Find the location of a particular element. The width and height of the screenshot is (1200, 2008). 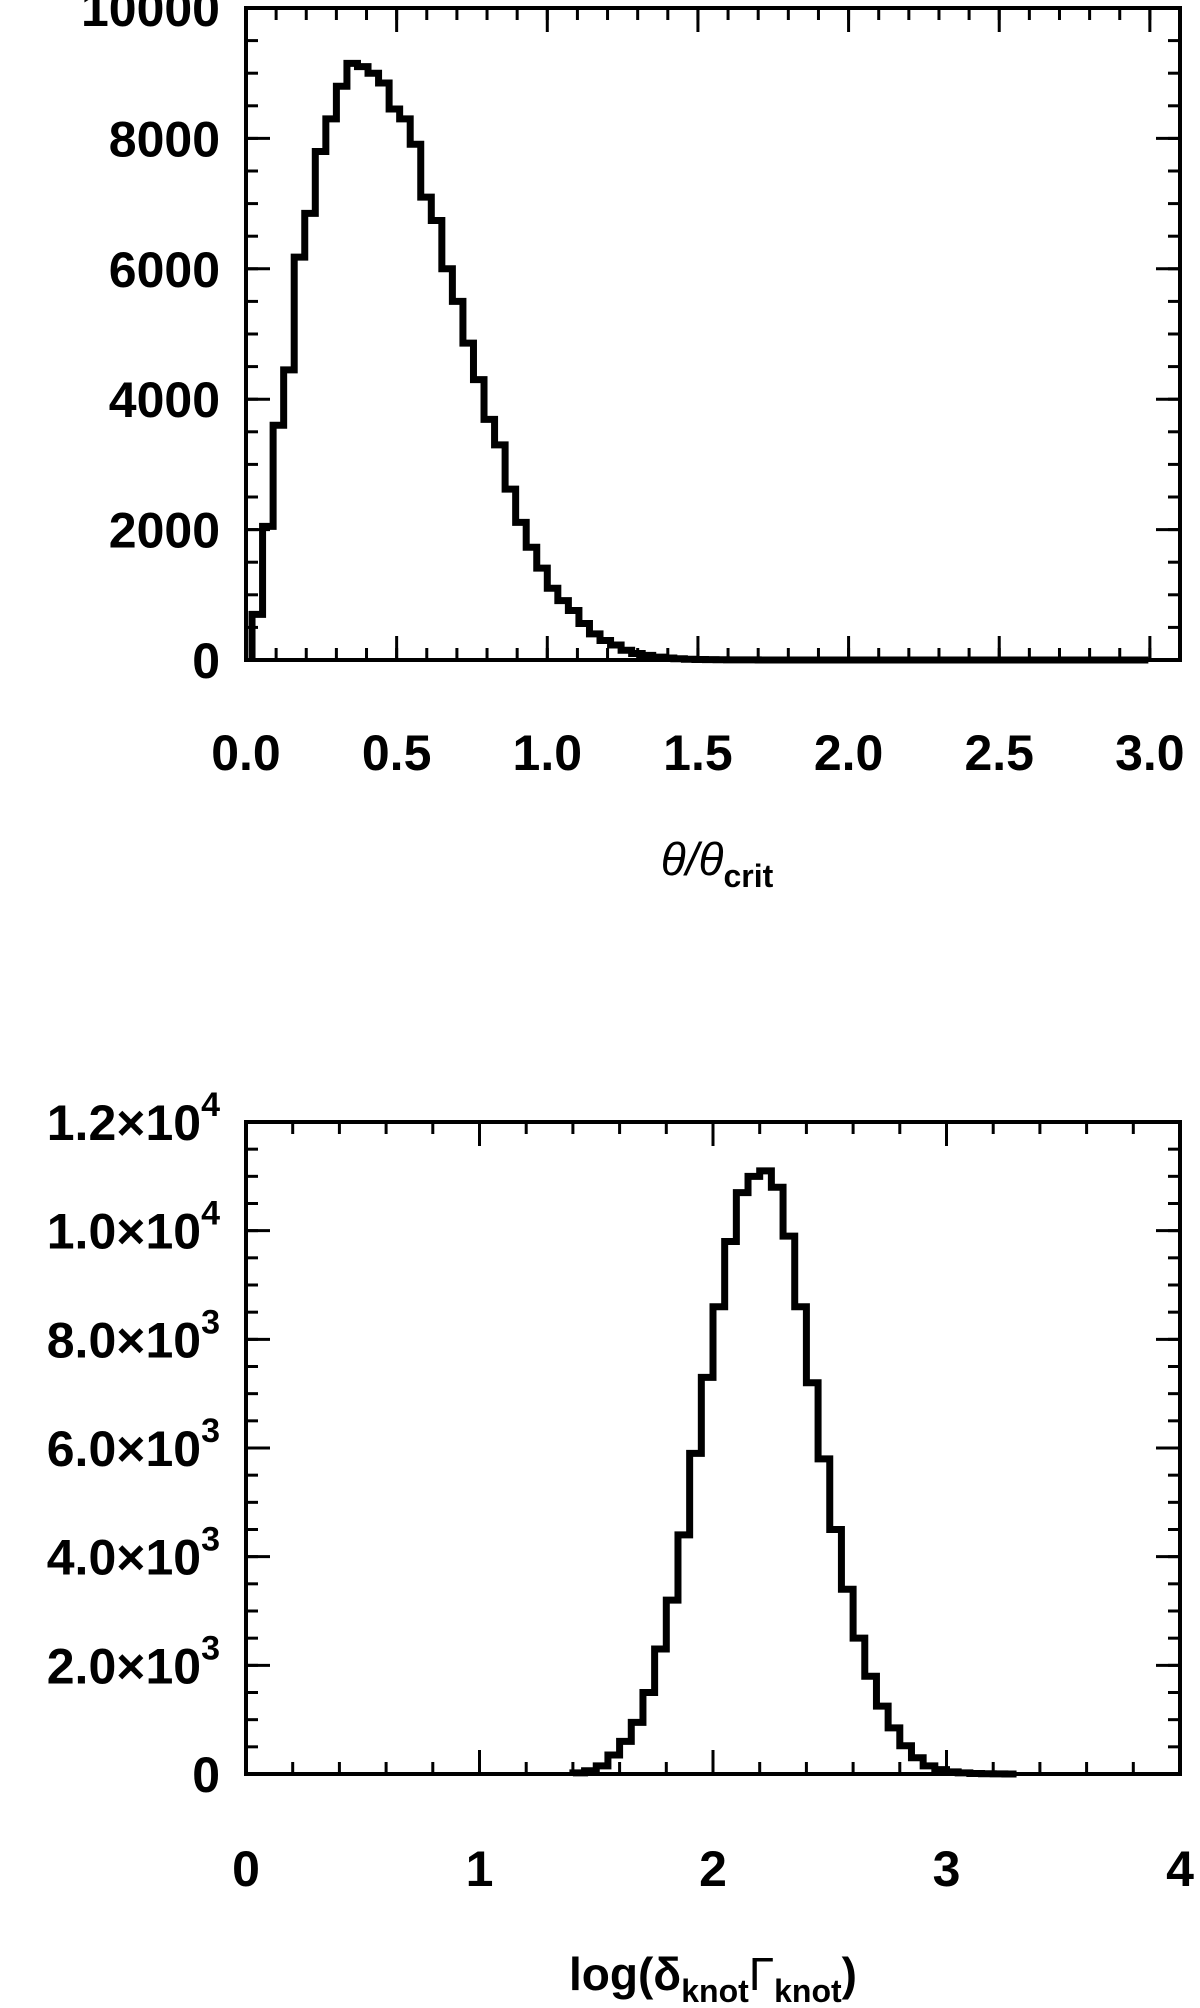

y-tick-label: 4000 is located at coordinates (164, 400).